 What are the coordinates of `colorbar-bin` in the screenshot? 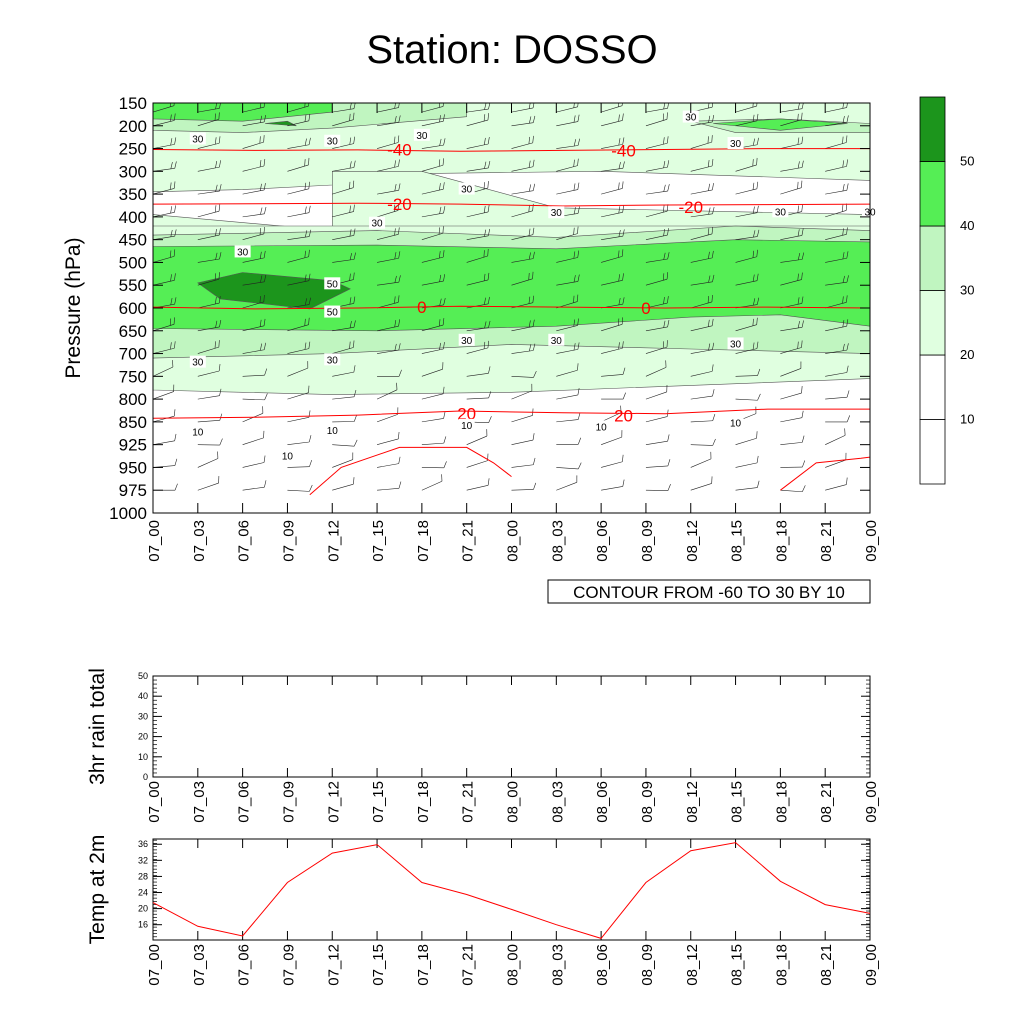 It's located at (932, 194).